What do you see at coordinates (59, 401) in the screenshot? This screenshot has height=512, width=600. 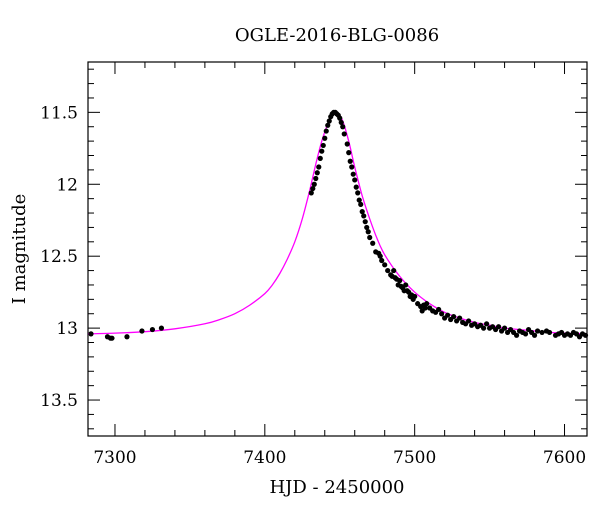 I see `y-tick-label: 13.5` at bounding box center [59, 401].